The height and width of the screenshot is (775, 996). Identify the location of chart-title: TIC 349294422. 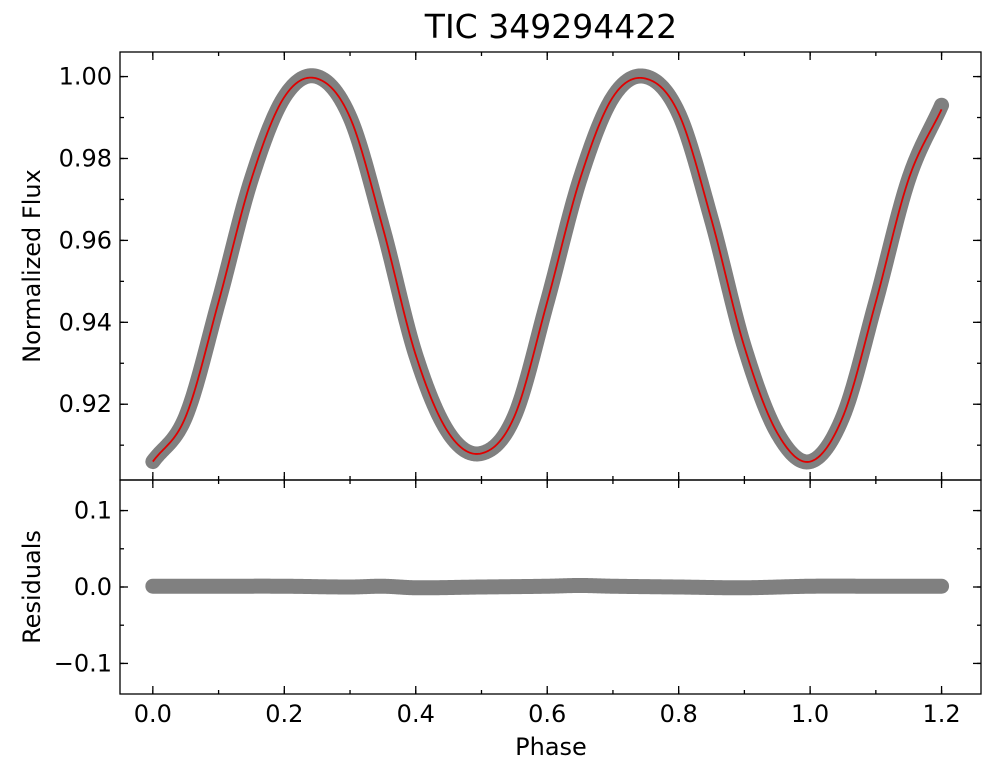
(550, 26).